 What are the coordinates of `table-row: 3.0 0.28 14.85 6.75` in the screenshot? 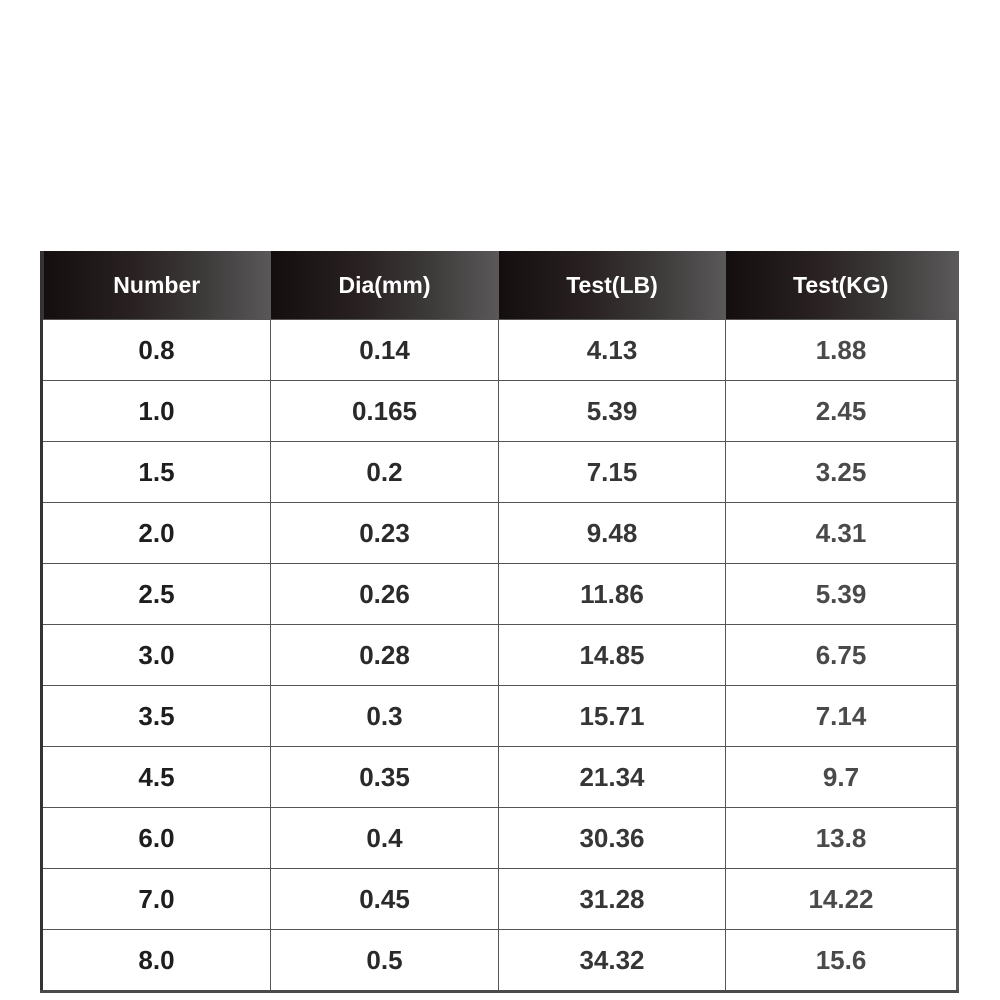 It's located at (499, 655).